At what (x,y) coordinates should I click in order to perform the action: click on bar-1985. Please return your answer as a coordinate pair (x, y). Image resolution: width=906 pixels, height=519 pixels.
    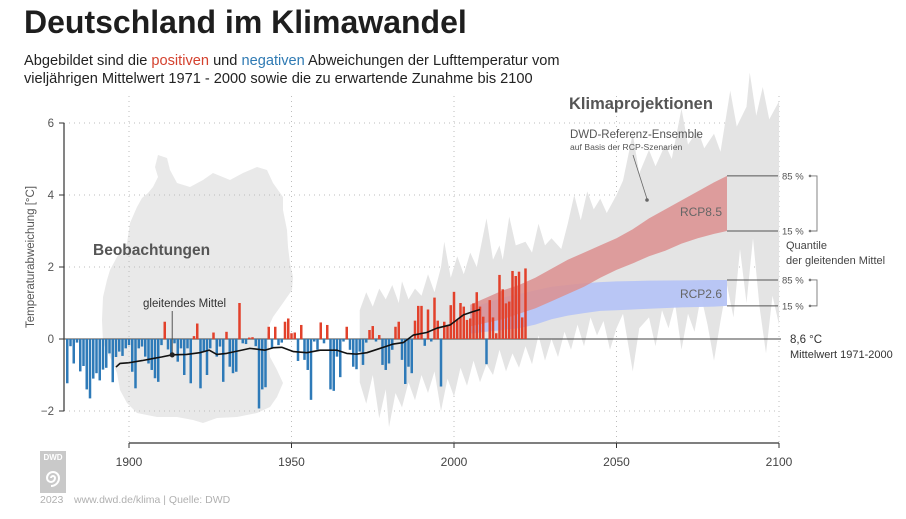
    Looking at the image, I should click on (405, 361).